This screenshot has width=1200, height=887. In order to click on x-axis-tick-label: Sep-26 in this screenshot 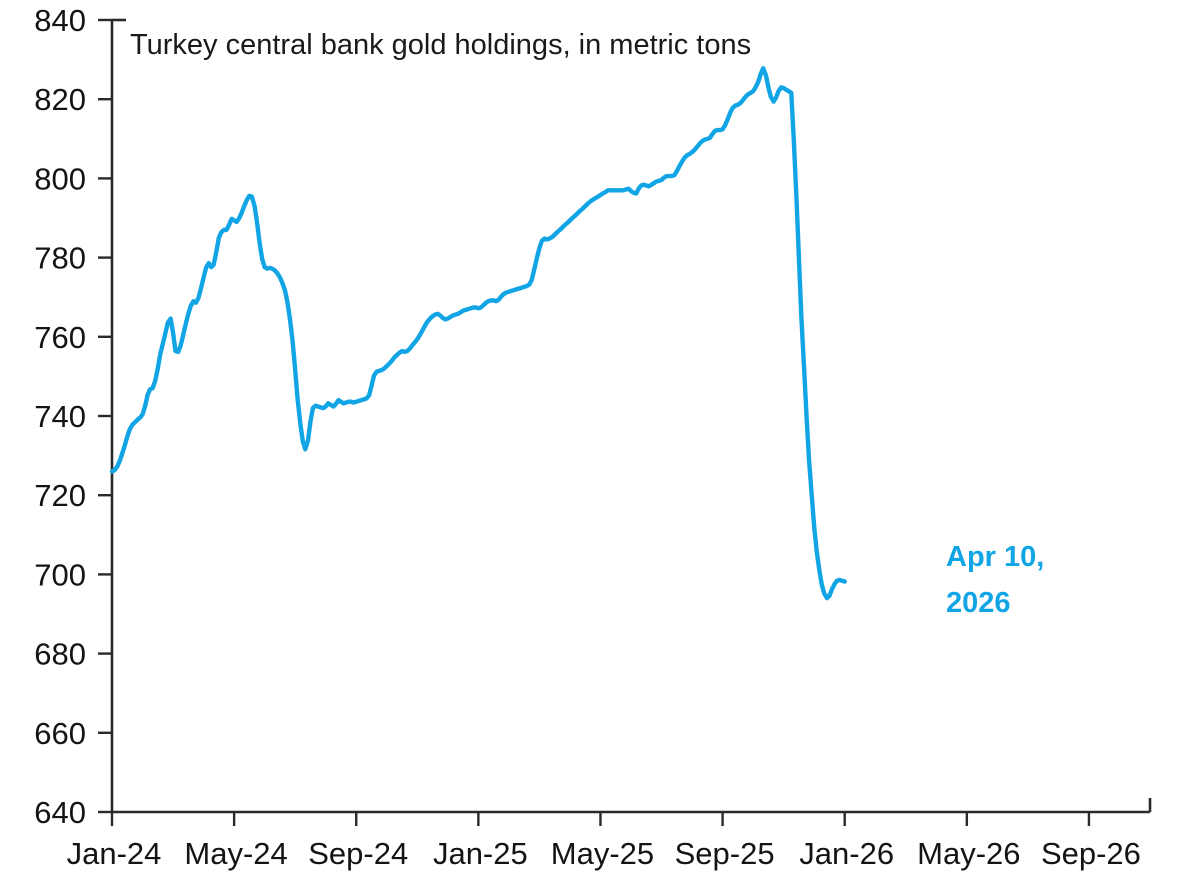, I will do `click(1091, 853)`.